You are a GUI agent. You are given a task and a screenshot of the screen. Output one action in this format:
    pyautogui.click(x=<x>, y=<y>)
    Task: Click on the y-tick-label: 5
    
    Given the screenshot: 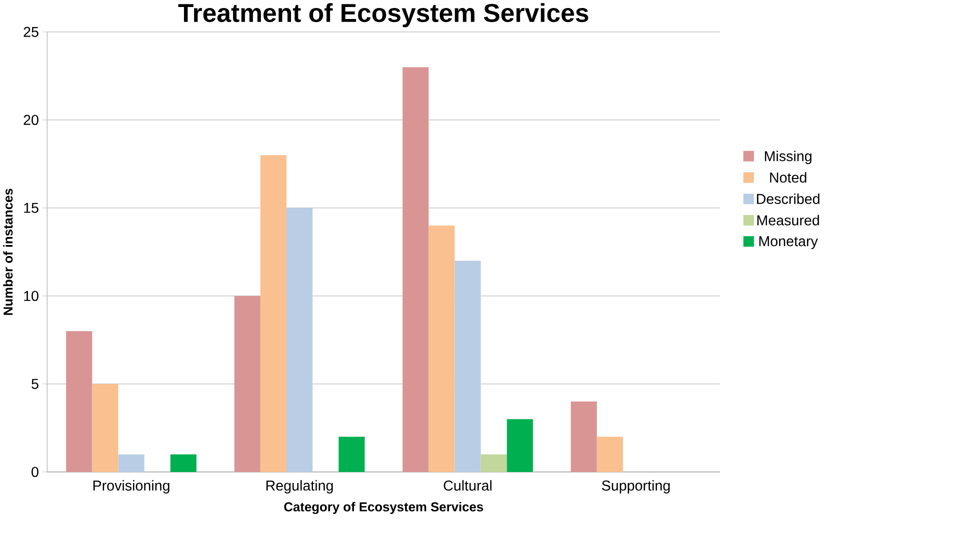 What is the action you would take?
    pyautogui.click(x=35, y=383)
    